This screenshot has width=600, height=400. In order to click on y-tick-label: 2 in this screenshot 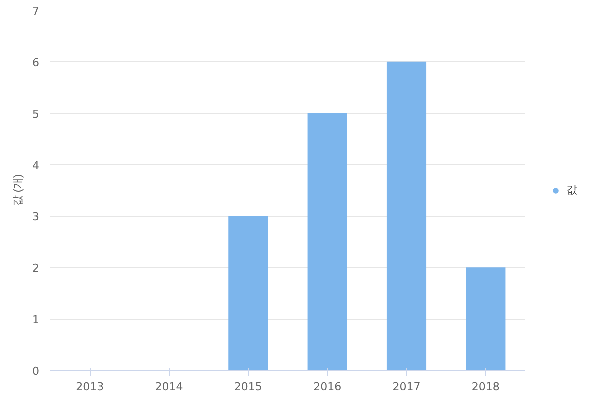, I will do `click(36, 269)`.